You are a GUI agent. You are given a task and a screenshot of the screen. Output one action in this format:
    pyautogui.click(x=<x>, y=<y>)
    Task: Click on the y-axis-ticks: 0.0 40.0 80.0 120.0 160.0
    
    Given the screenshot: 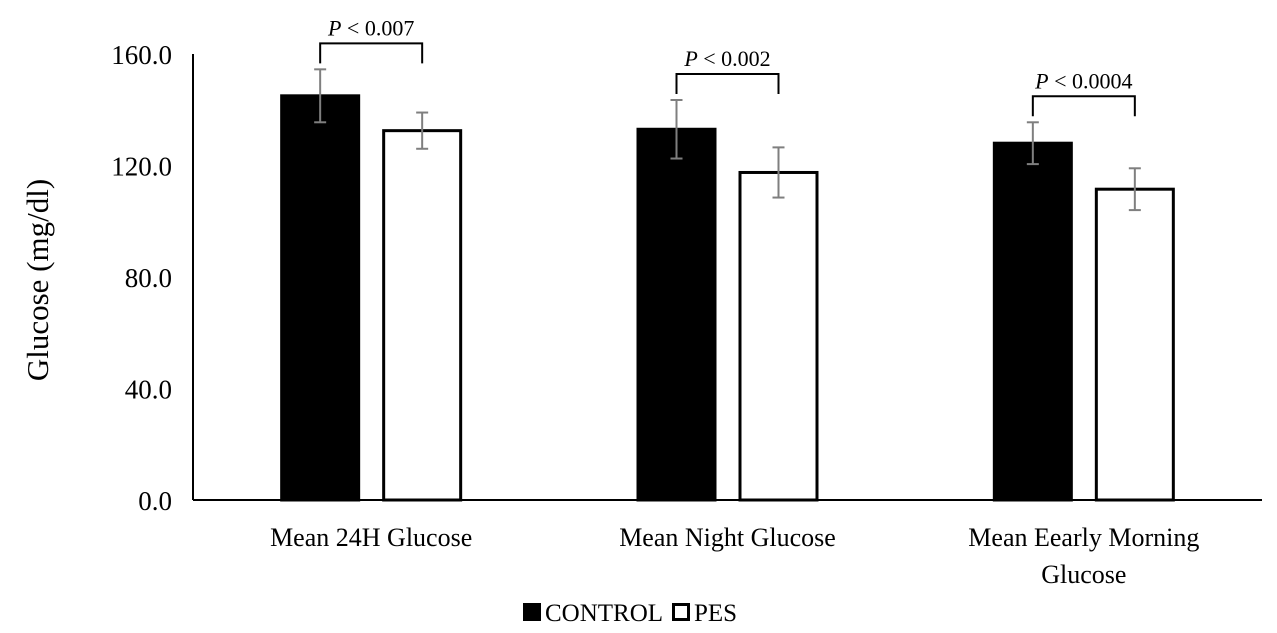 What is the action you would take?
    pyautogui.click(x=141, y=278)
    